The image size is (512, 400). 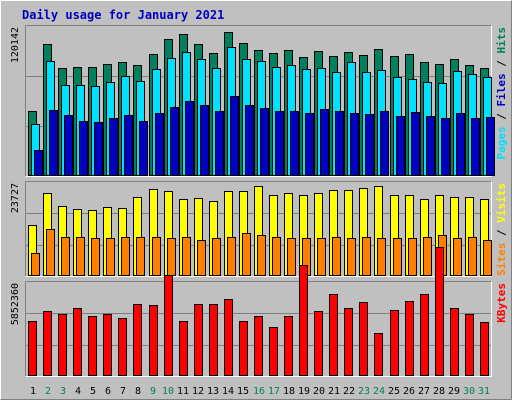 What do you see at coordinates (48, 391) in the screenshot?
I see `day-label: 2` at bounding box center [48, 391].